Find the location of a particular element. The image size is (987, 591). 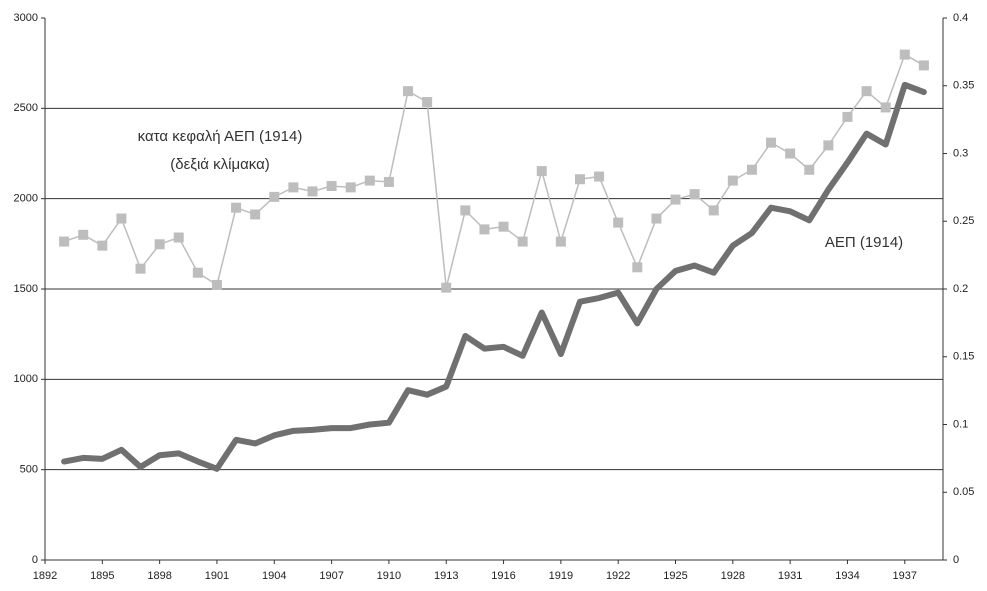

x-tick-label: 1916 is located at coordinates (503, 576).